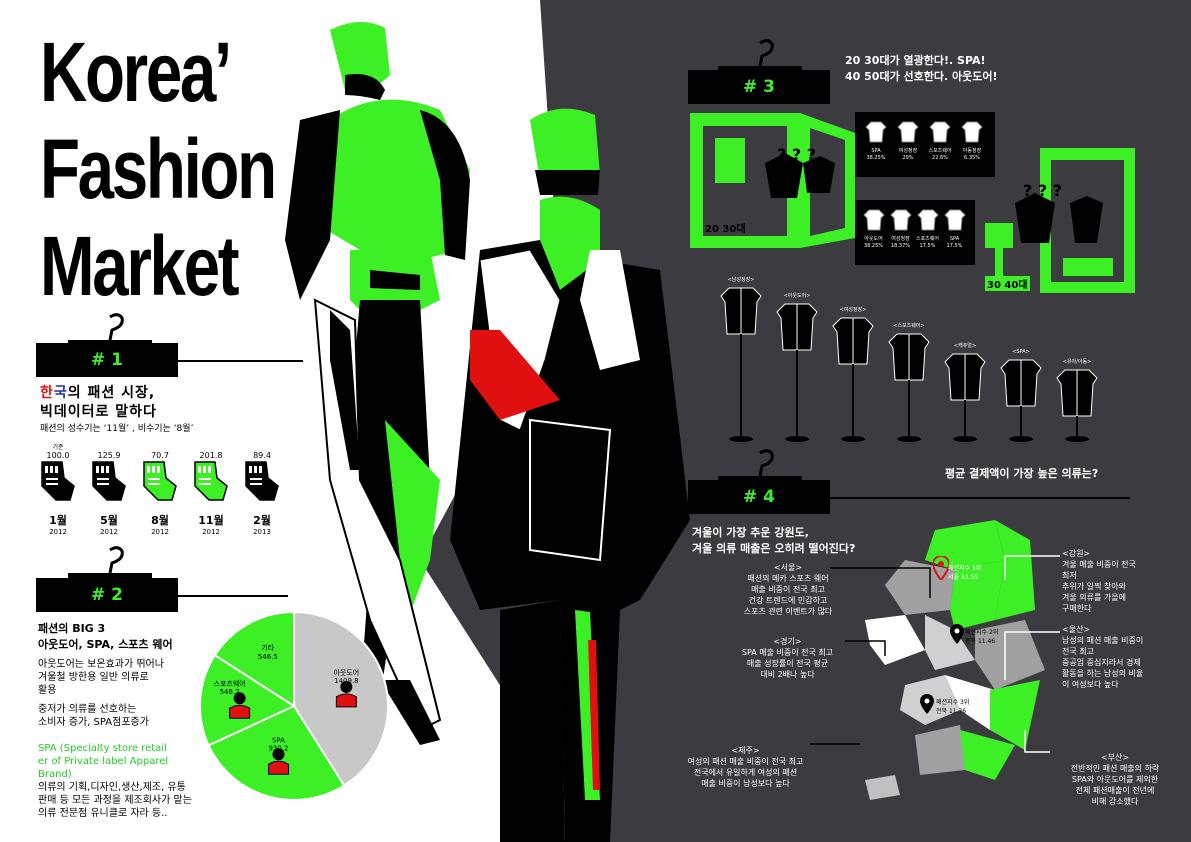 The image size is (1191, 842). I want to click on pie-value: 930.2, so click(278, 748).